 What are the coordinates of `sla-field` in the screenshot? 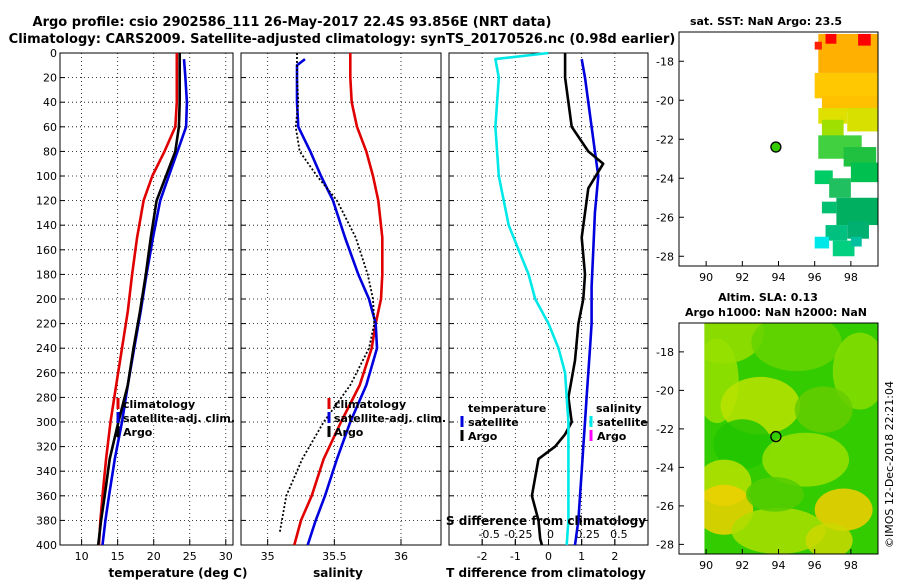 It's located at (778, 438).